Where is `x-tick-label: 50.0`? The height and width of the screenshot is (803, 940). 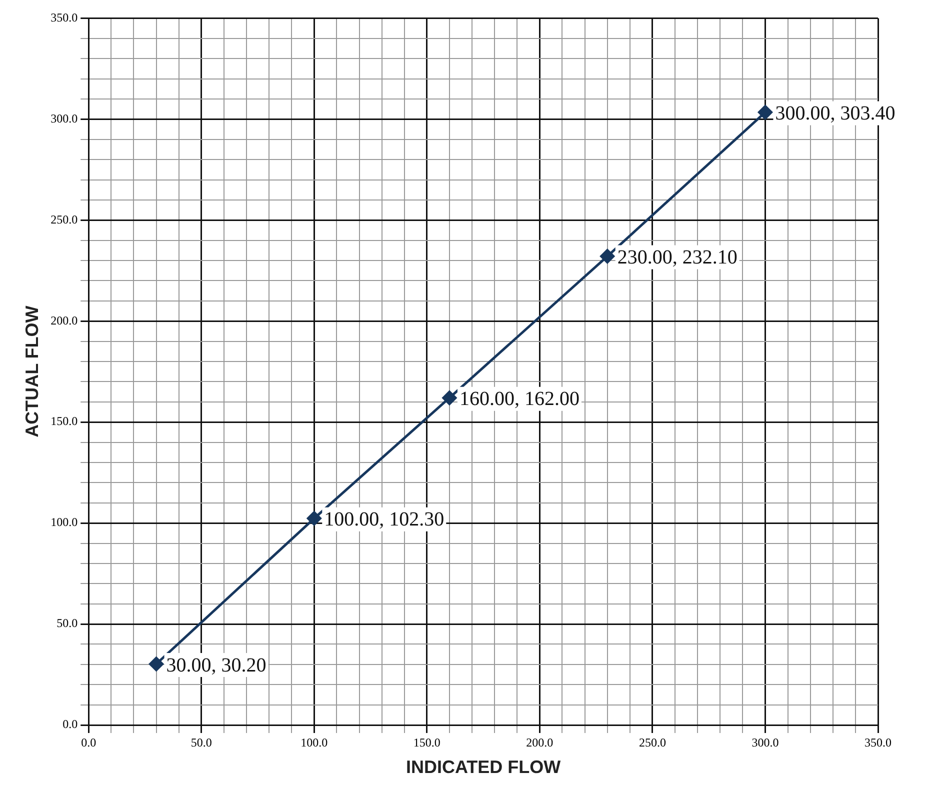
x-tick-label: 50.0 is located at coordinates (201, 742).